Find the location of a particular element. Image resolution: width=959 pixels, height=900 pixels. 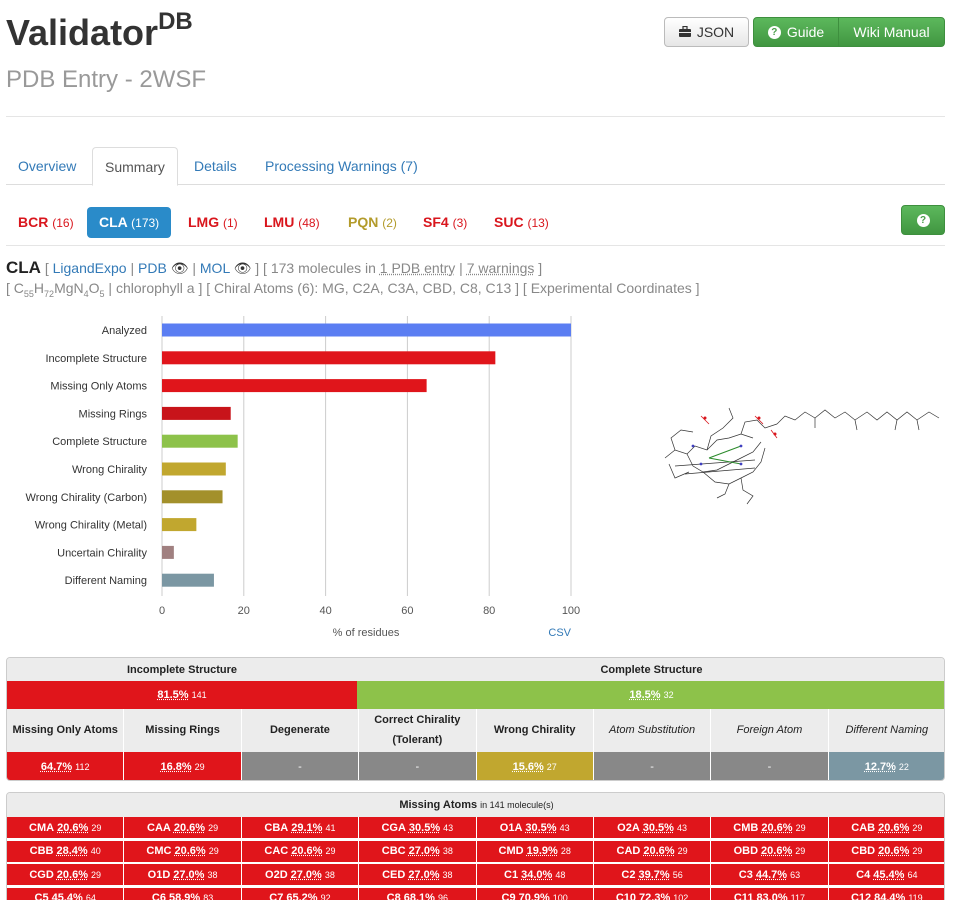

atom-name: C1 is located at coordinates (511, 875).